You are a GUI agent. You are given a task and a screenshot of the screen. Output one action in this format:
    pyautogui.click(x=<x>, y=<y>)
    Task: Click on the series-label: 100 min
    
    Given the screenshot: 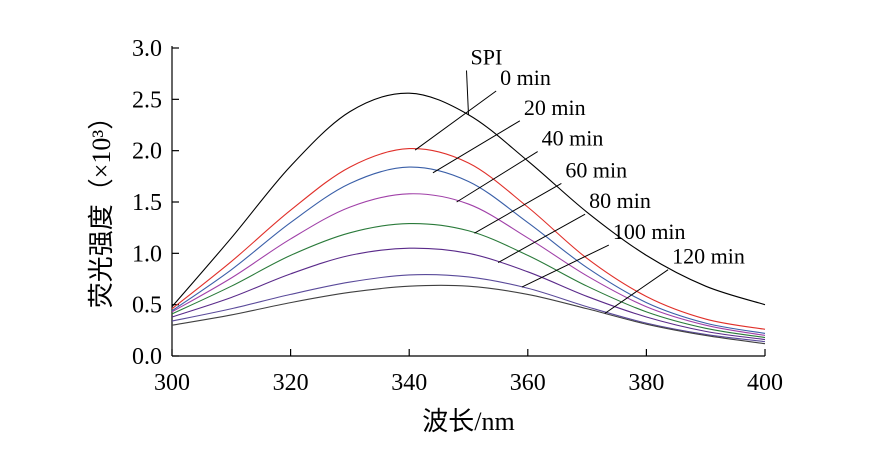 What is the action you would take?
    pyautogui.click(x=649, y=231)
    